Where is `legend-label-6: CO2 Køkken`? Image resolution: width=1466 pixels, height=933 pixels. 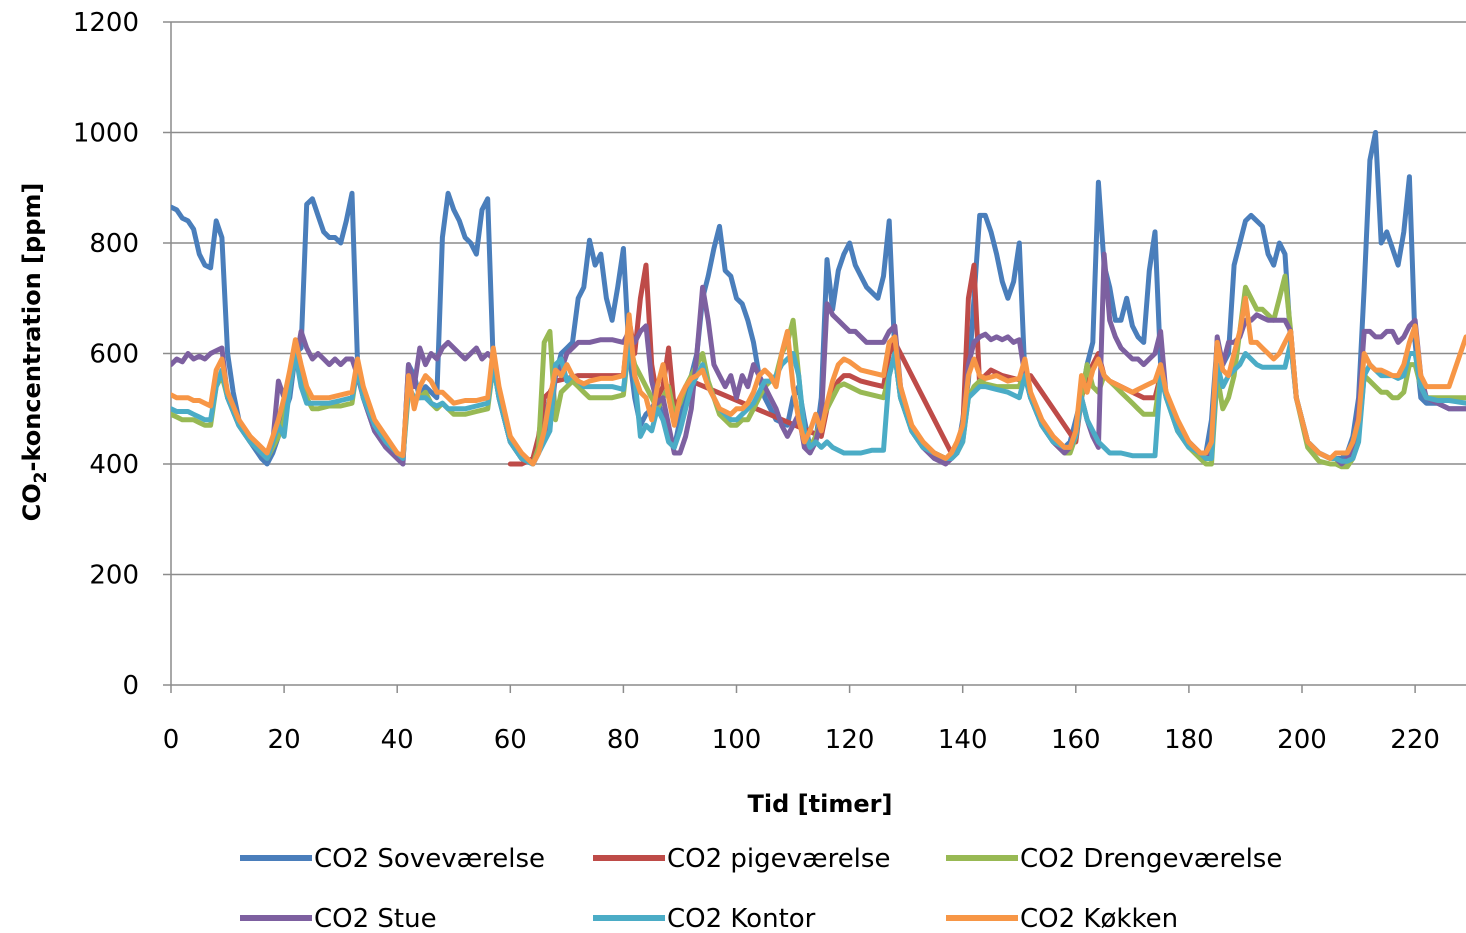
legend-label-6: CO2 Køkken is located at coordinates (1099, 918).